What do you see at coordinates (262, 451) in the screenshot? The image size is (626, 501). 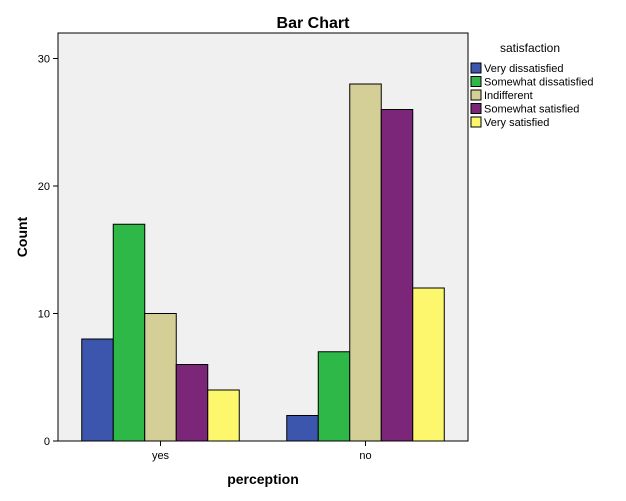 I see `x-axis: yes no` at bounding box center [262, 451].